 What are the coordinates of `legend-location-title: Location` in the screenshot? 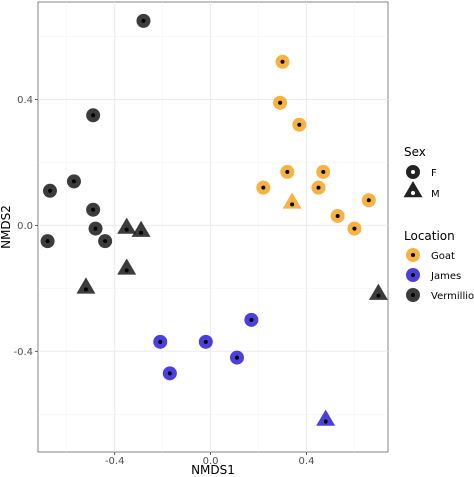 It's located at (429, 236).